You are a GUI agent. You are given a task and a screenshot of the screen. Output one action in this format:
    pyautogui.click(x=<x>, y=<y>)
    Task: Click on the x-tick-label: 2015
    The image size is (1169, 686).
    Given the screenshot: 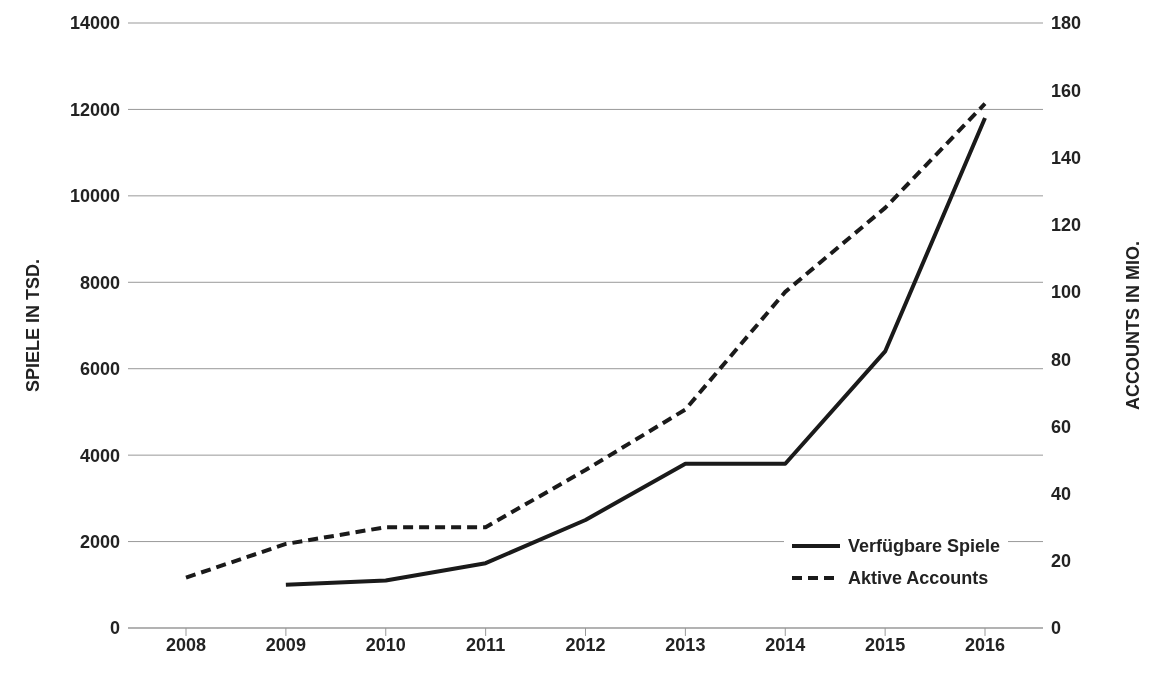 What is the action you would take?
    pyautogui.click(x=885, y=644)
    